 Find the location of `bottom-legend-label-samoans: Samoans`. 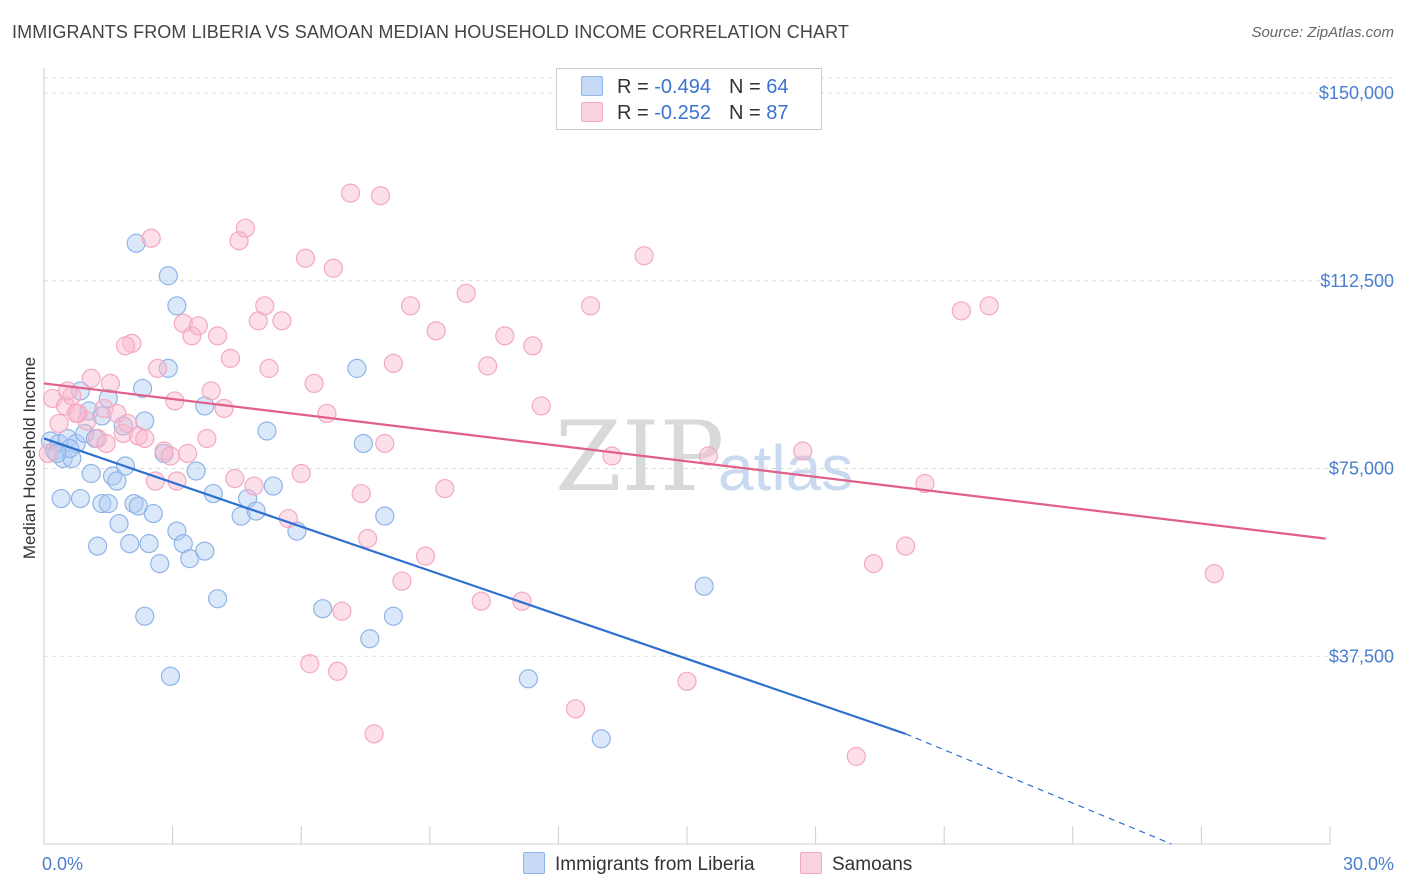

bottom-legend-label-samoans: Samoans is located at coordinates (872, 864).